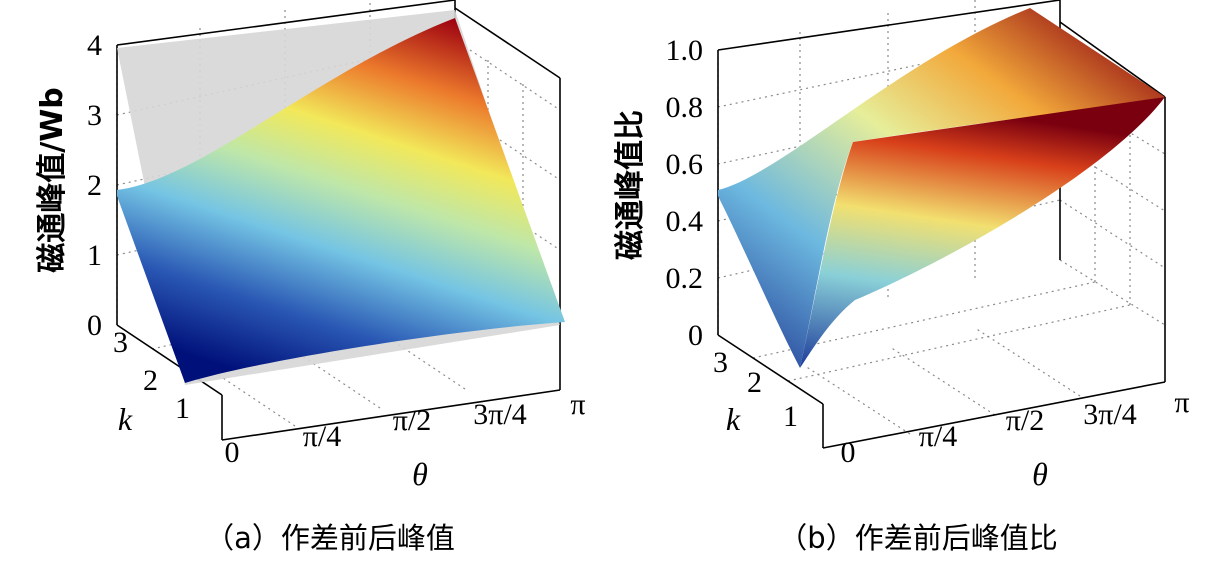 The width and height of the screenshot is (1217, 574). What do you see at coordinates (125, 419) in the screenshot?
I see `panel-a-y-label: k` at bounding box center [125, 419].